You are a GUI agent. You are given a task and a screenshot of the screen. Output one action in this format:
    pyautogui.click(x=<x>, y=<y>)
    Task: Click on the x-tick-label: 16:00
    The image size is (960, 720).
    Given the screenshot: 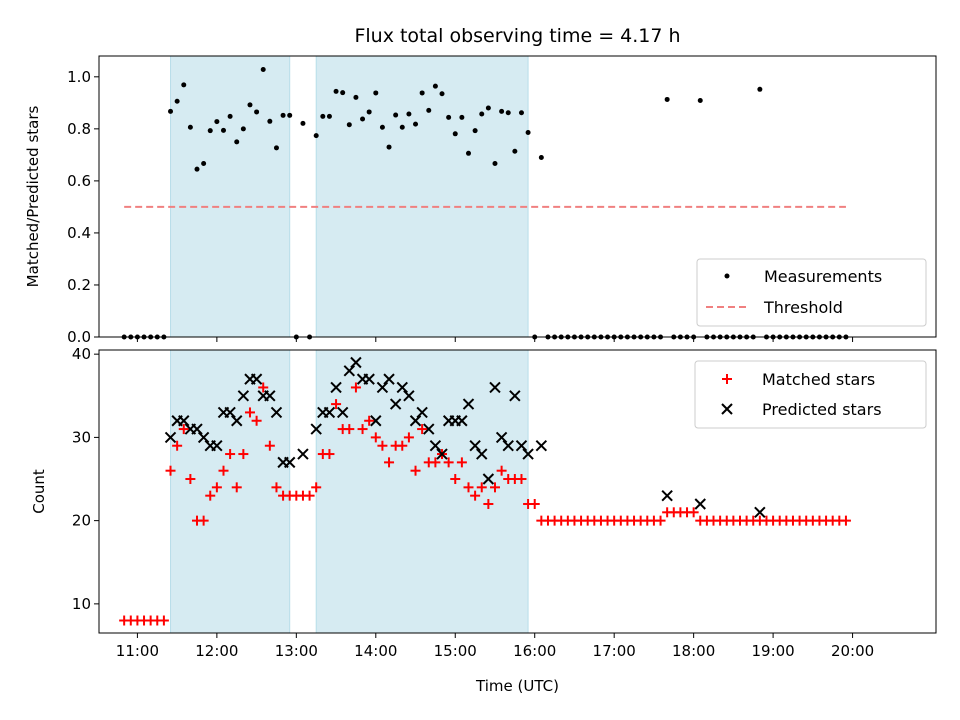 What is the action you would take?
    pyautogui.click(x=534, y=651)
    